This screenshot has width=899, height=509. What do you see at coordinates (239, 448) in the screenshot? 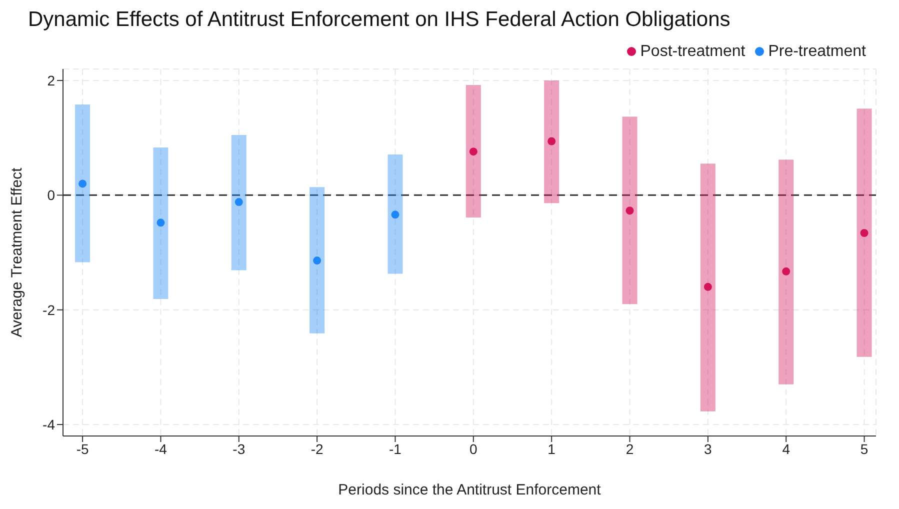
I see `x-tick-label: -3` at bounding box center [239, 448].